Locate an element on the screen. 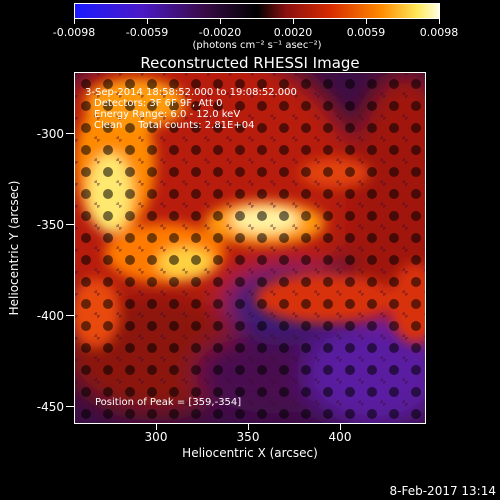 This screenshot has width=500, height=500. x-axis-tick-label: 400 is located at coordinates (340, 437).